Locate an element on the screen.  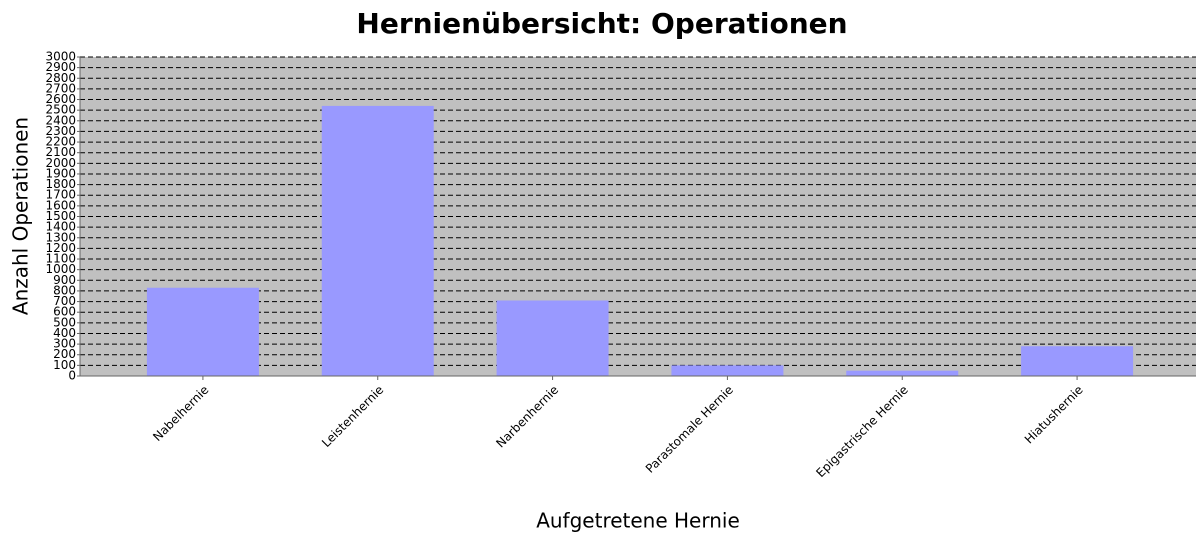
y-tick-label: 2400 is located at coordinates (60, 120).